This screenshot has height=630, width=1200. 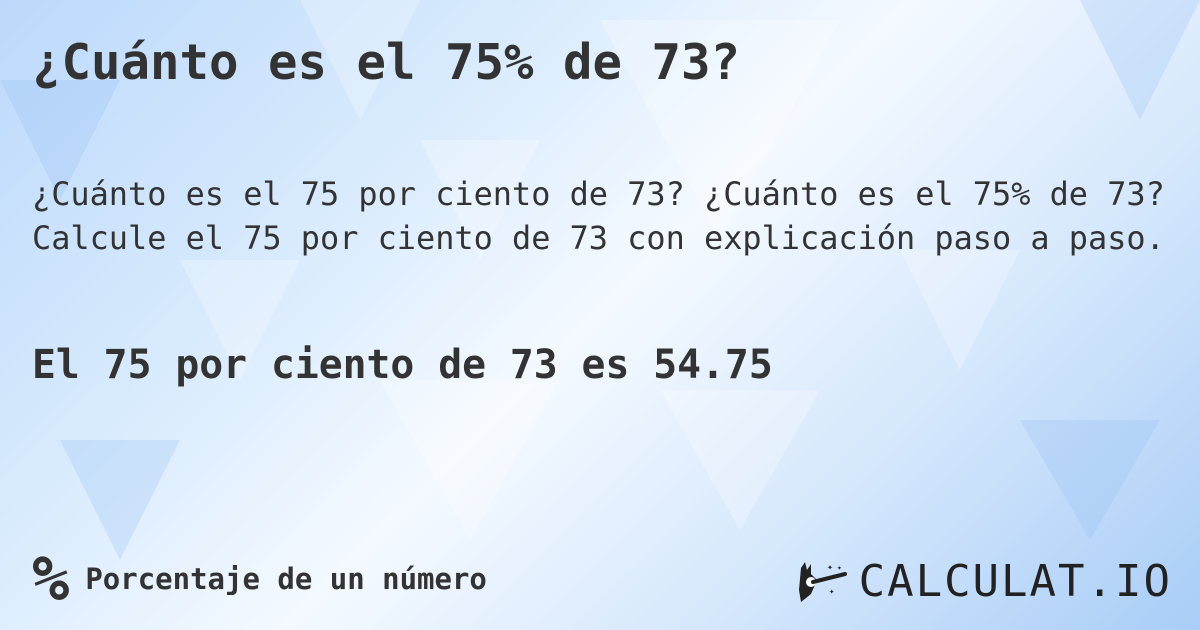 I want to click on category-label: Porcentaje de un número, so click(x=286, y=579).